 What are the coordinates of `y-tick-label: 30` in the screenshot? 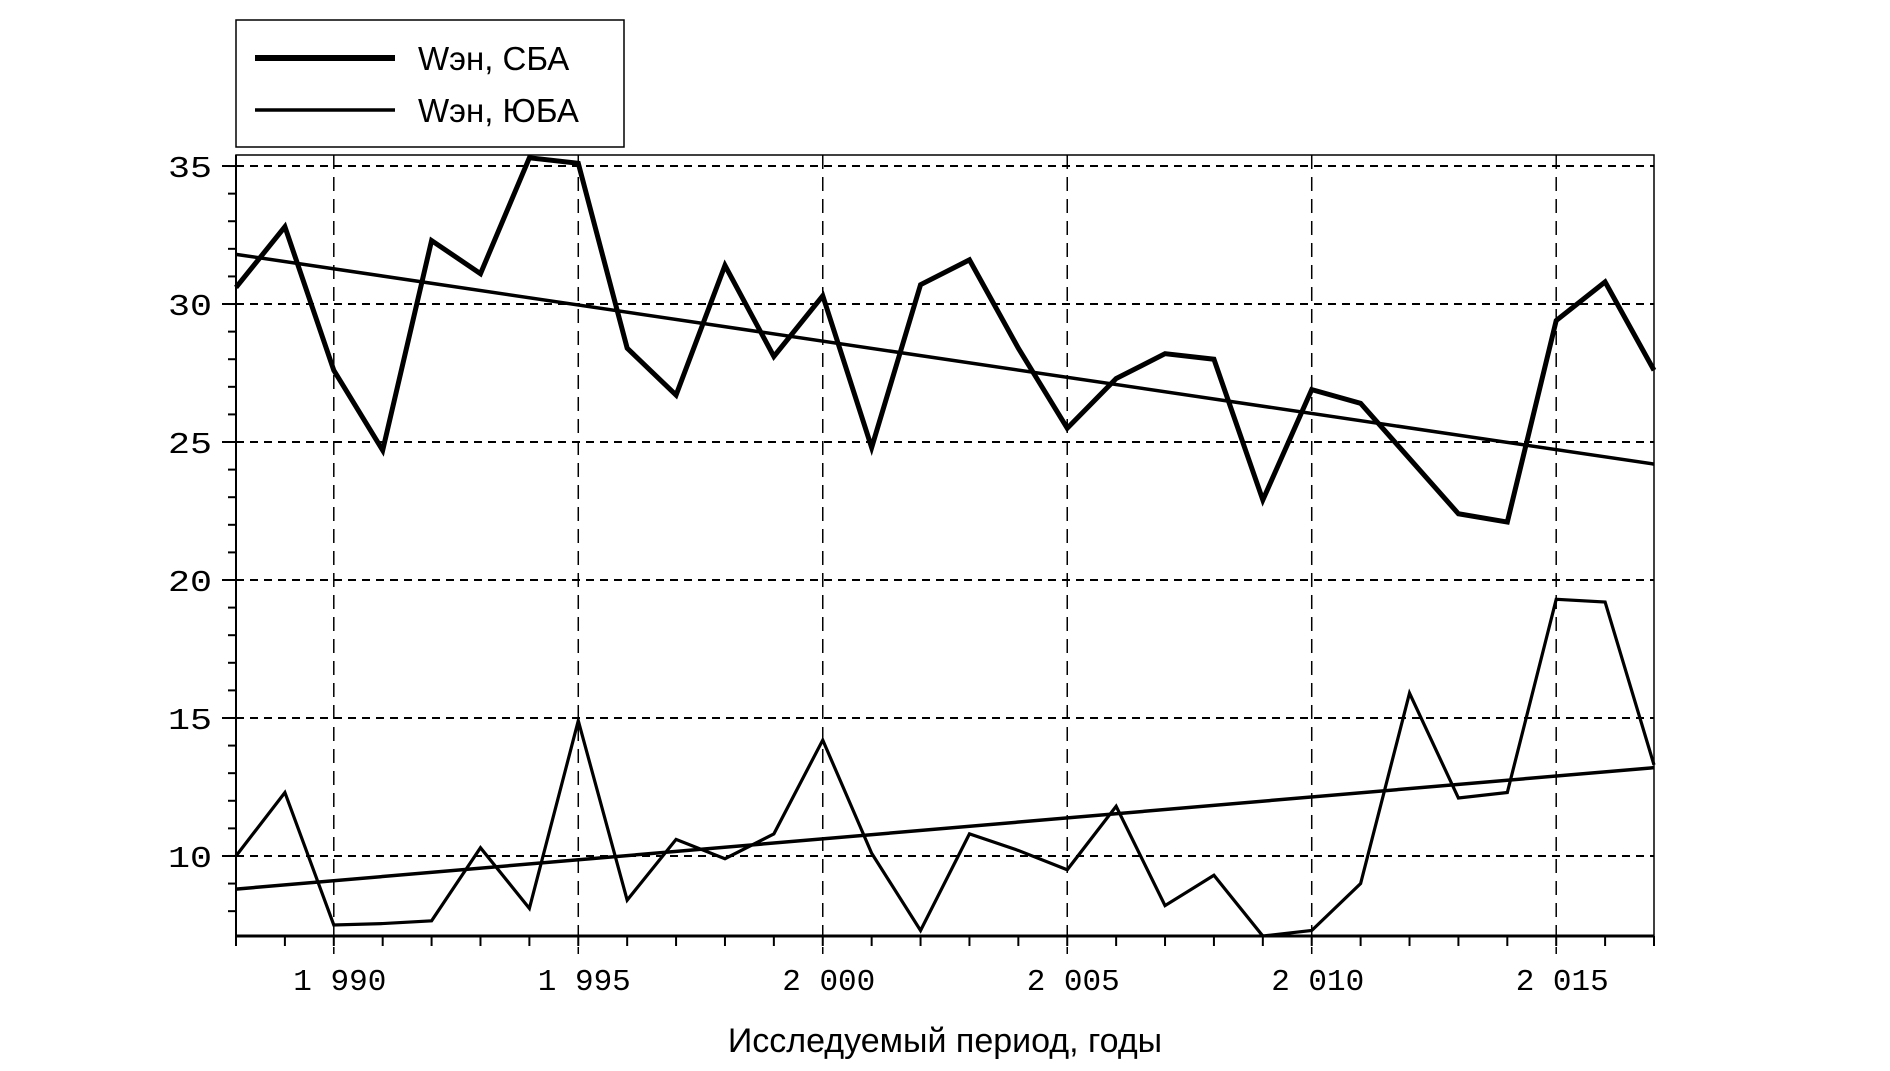 It's located at (190, 307).